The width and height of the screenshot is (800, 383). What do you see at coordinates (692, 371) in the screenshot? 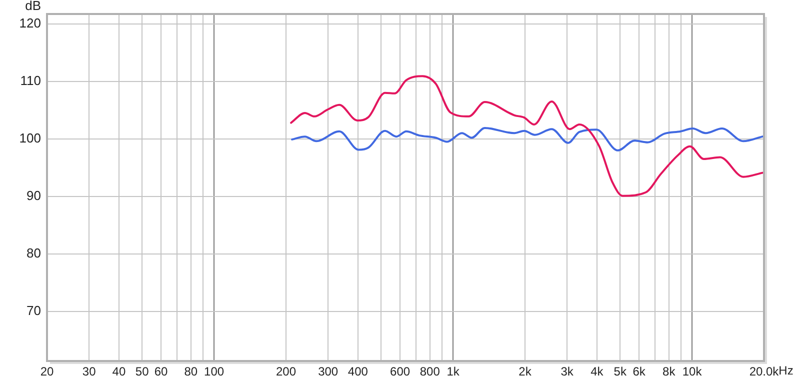
I see `x-tick-label: 10k` at bounding box center [692, 371].